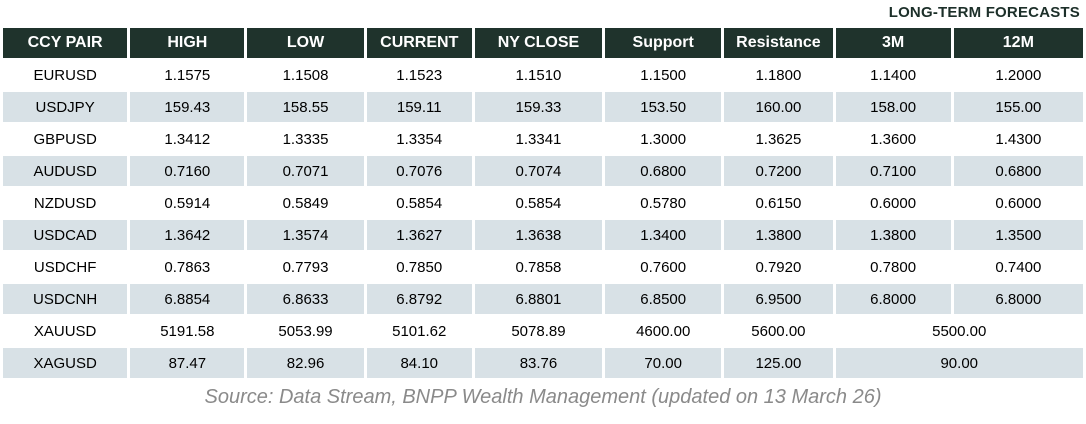 The image size is (1086, 424). What do you see at coordinates (984, 12) in the screenshot?
I see `page-title: LONG-TERM FORECASTS` at bounding box center [984, 12].